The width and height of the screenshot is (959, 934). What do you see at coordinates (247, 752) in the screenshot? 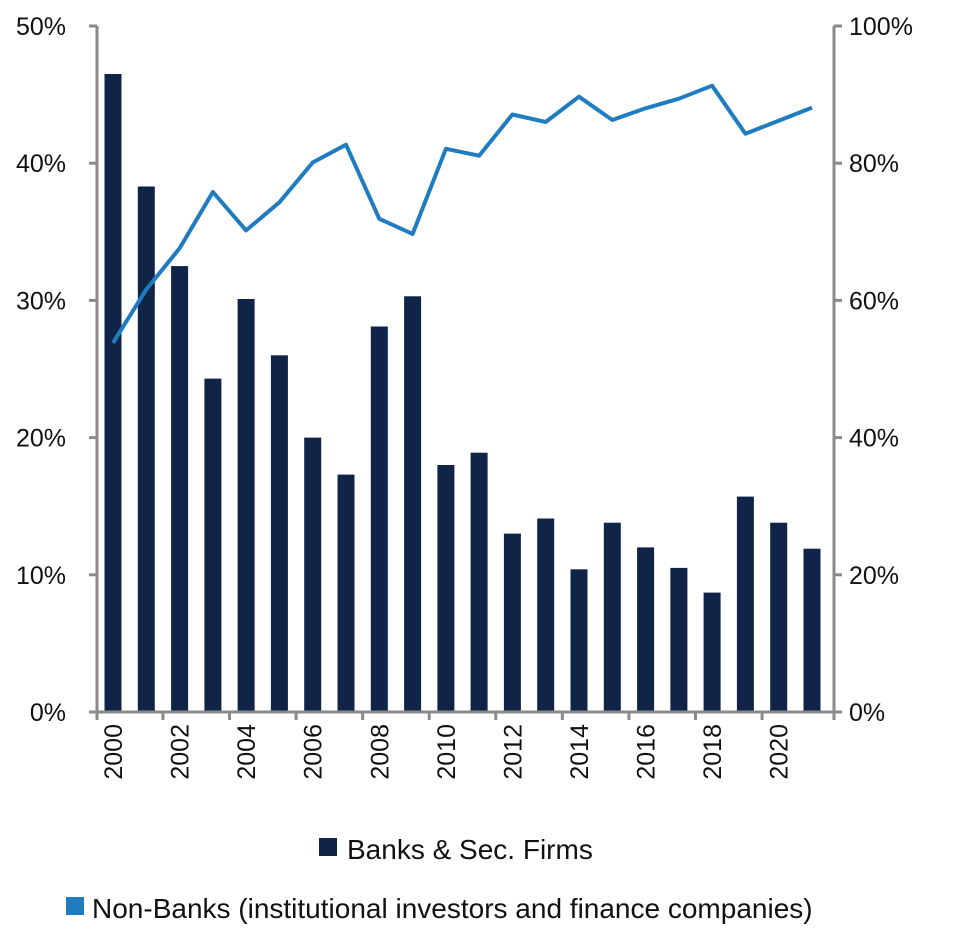
I see `x-tick-label-2004: 2004` at bounding box center [247, 752].